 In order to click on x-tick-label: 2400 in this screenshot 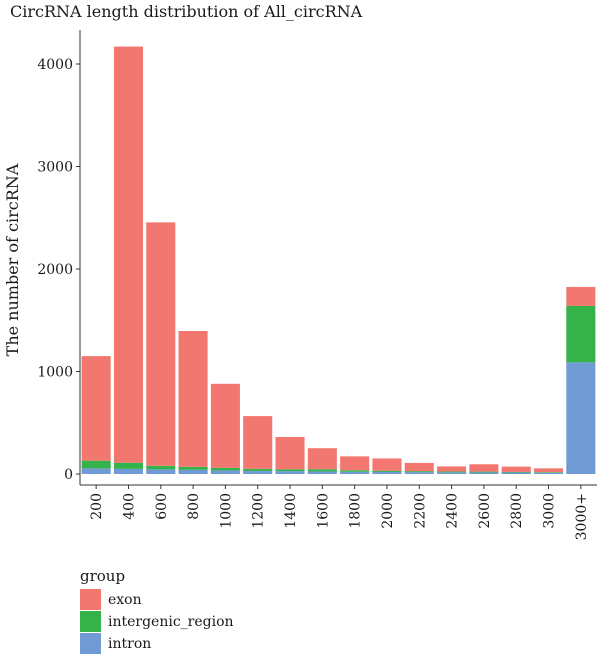, I will do `click(453, 511)`.